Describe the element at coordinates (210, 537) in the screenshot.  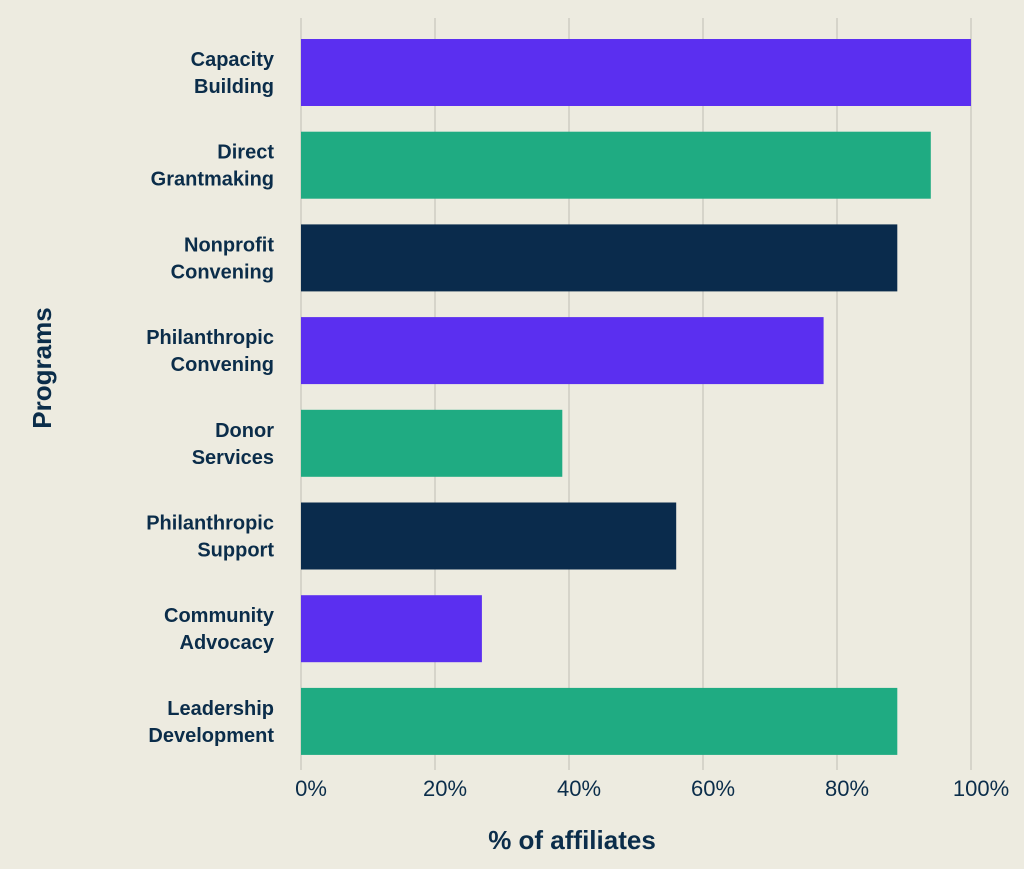
I see `category-label: Philanthropic Support` at that location.